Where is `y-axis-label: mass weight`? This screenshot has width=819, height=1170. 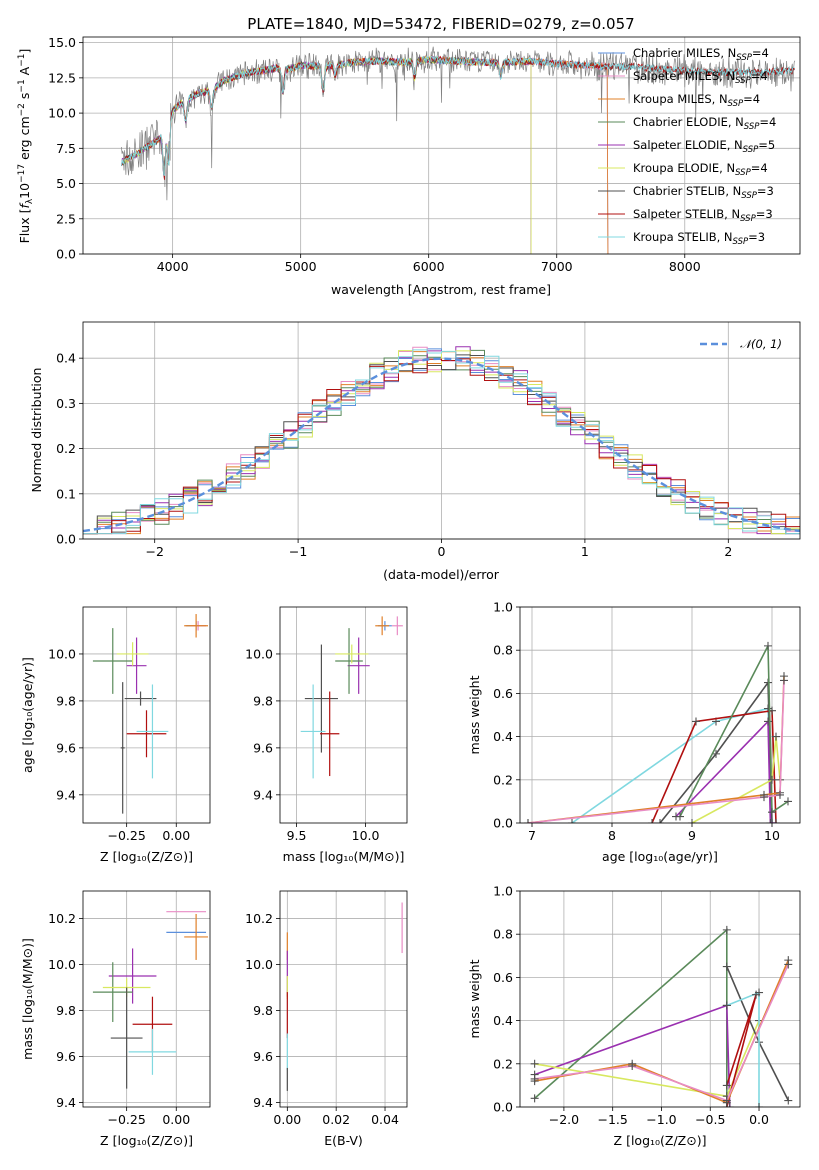
y-axis-label: mass weight is located at coordinates (474, 998).